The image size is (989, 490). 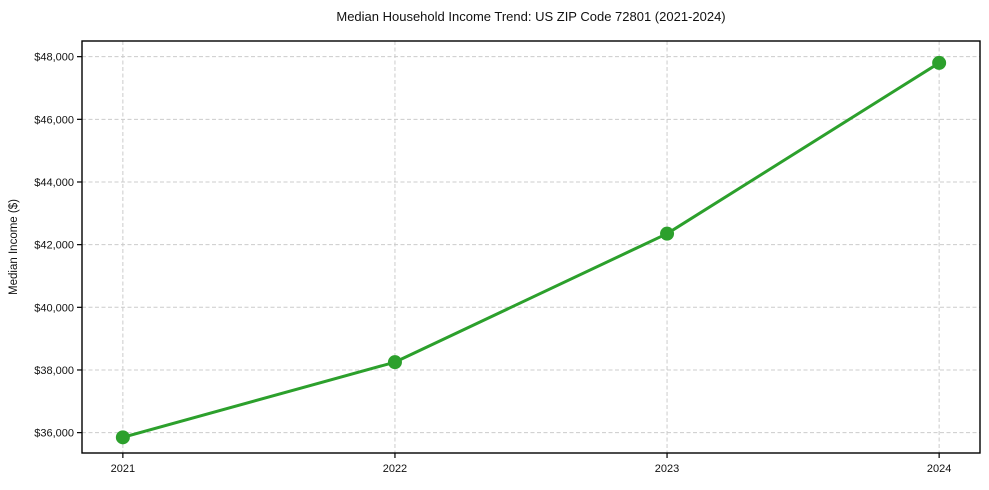 I want to click on y-tick-label: $36,000, so click(x=54, y=434).